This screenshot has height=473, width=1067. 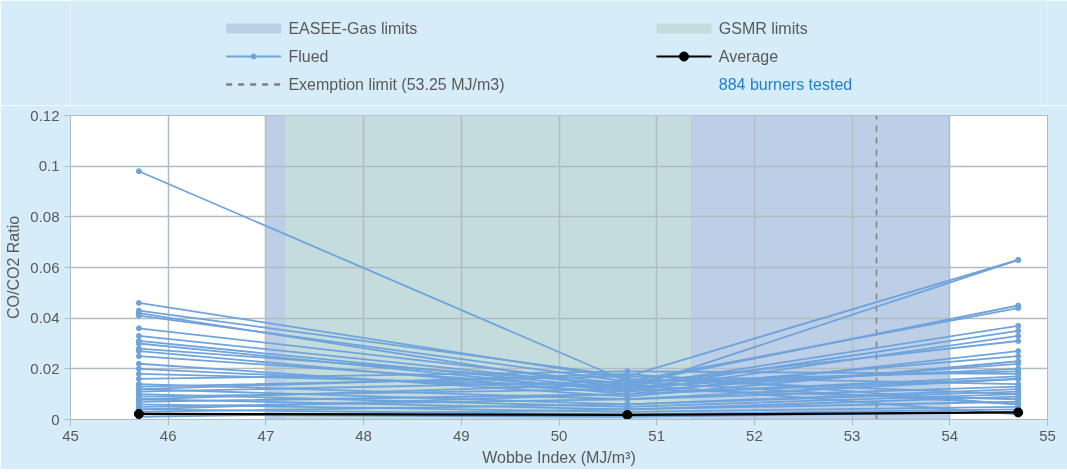 What do you see at coordinates (754, 435) in the screenshot?
I see `x-tick-label: 52` at bounding box center [754, 435].